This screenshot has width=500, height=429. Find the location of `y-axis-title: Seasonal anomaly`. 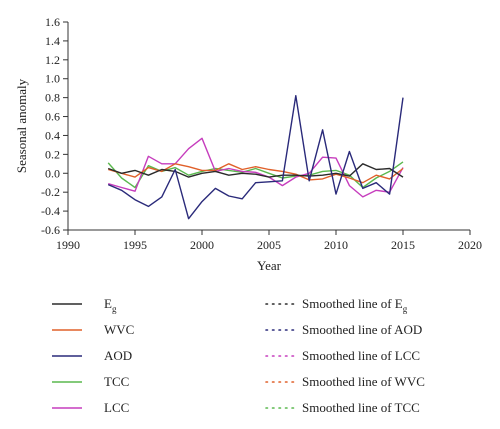

y-axis-title: Seasonal anomaly is located at coordinates (21, 125).